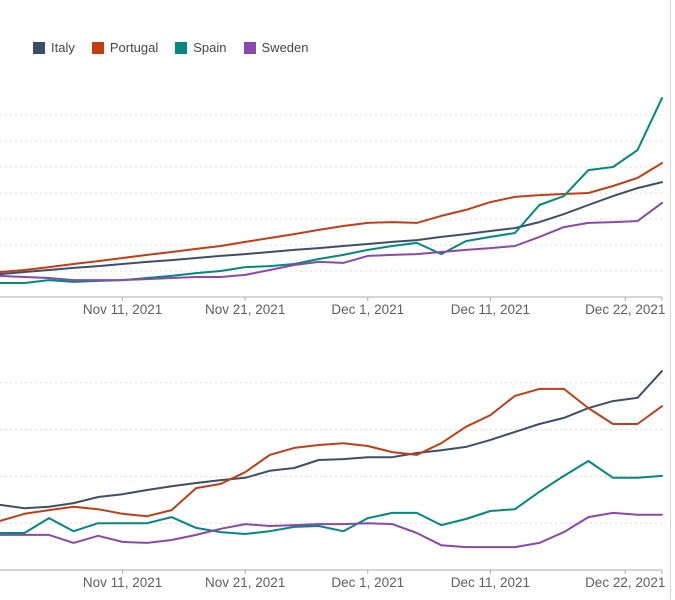  I want to click on legend-label-spain: Spain, so click(210, 47).